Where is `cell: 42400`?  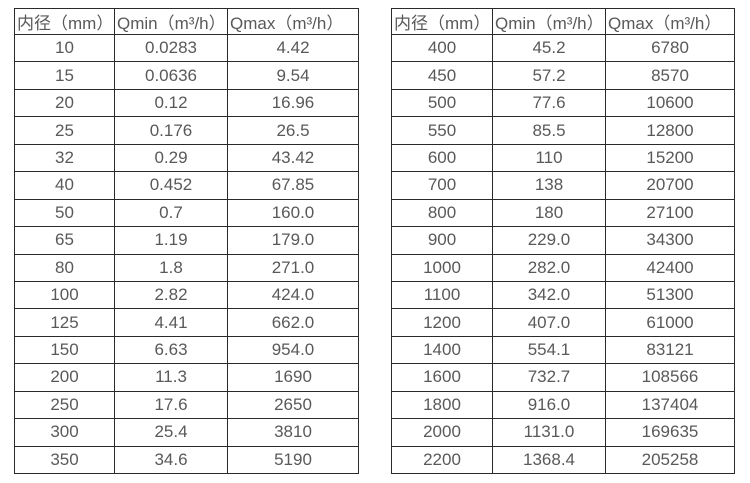 cell: 42400 is located at coordinates (670, 267).